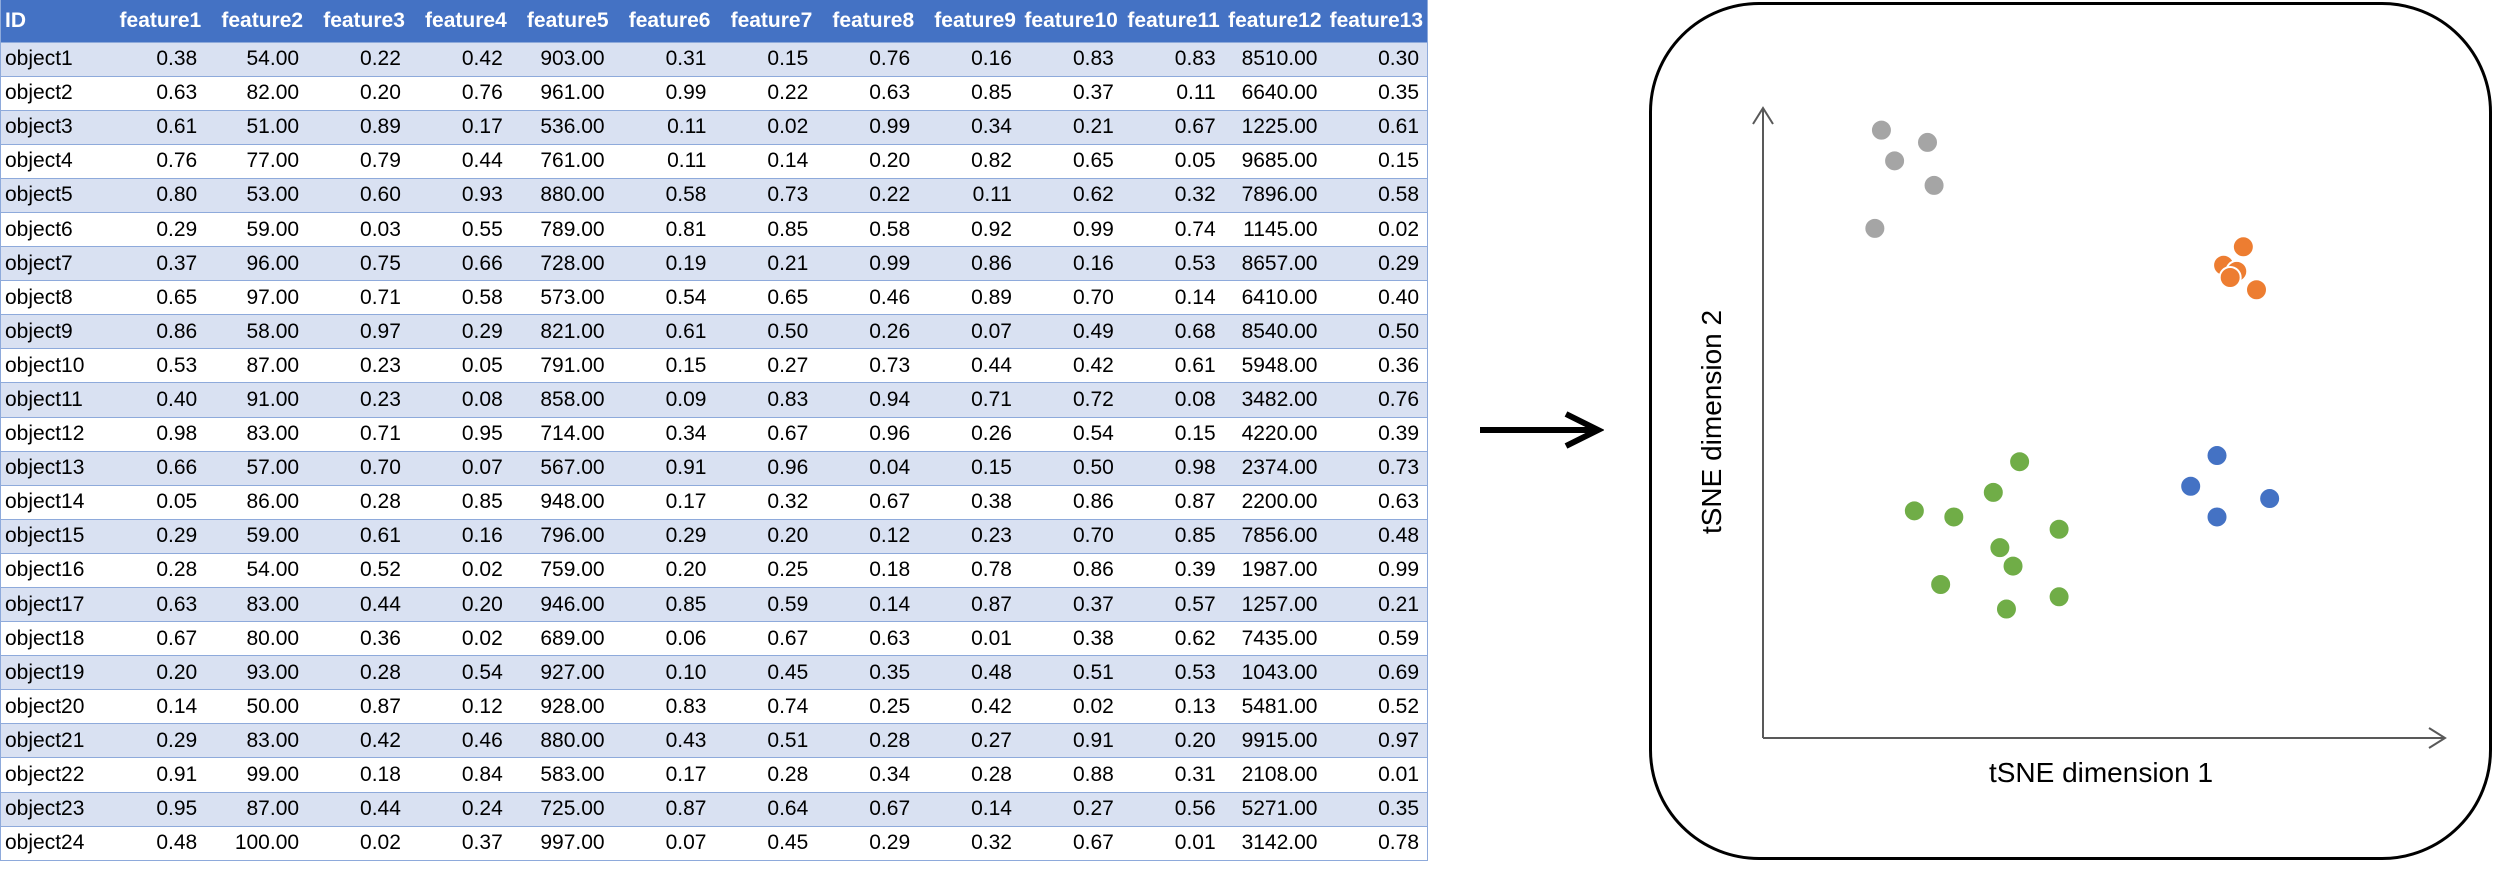  Describe the element at coordinates (358, 639) in the screenshot. I see `table-cell: 0.36` at that location.